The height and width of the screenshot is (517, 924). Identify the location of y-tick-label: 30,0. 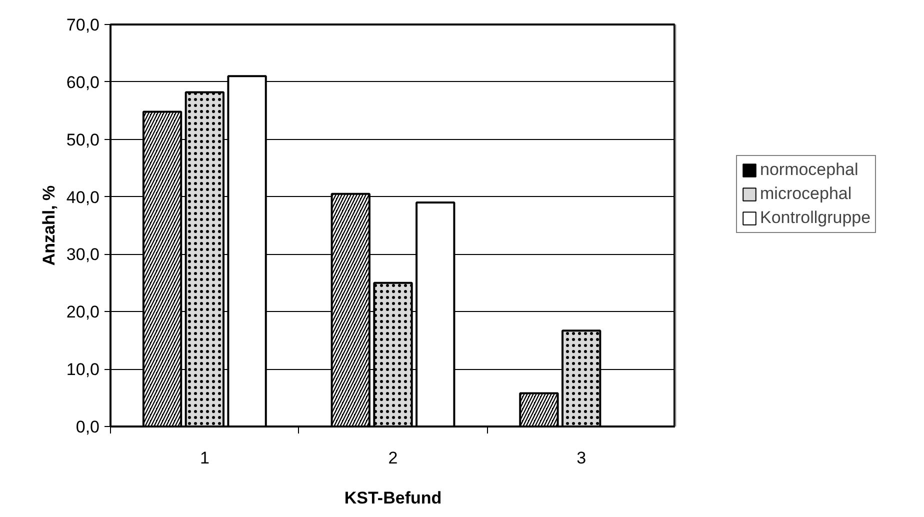
(83, 254).